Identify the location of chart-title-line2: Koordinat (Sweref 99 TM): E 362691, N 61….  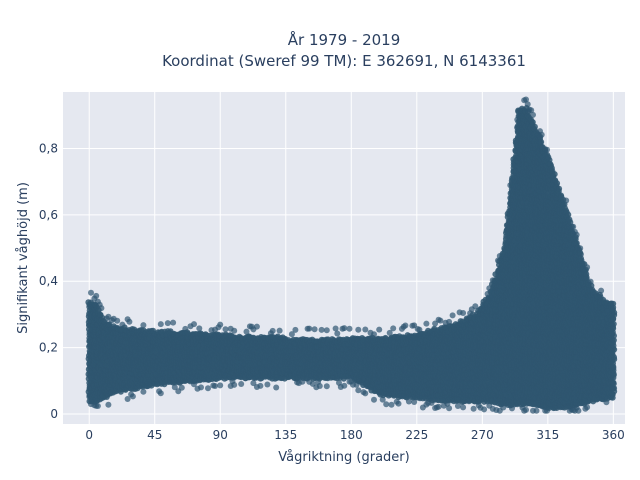
(344, 61).